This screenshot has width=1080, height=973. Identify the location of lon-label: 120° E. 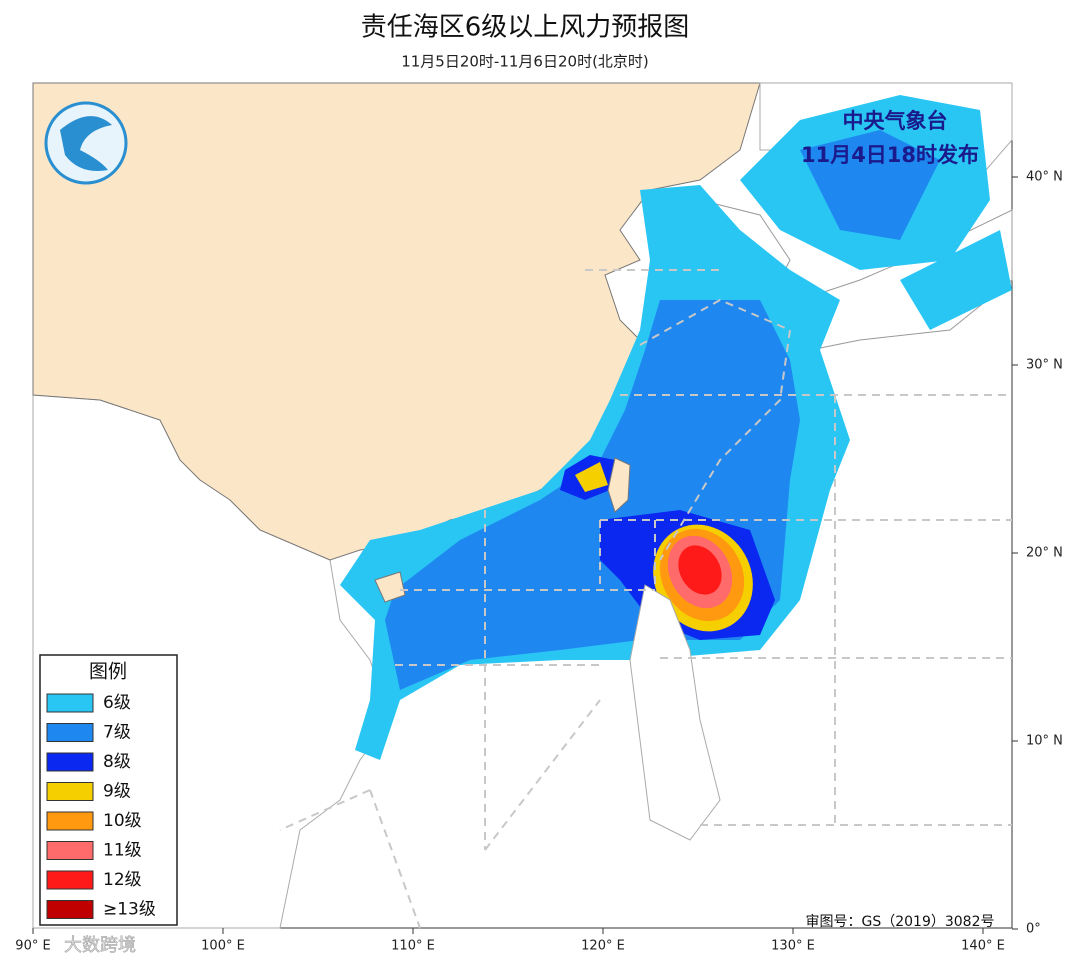
(603, 946).